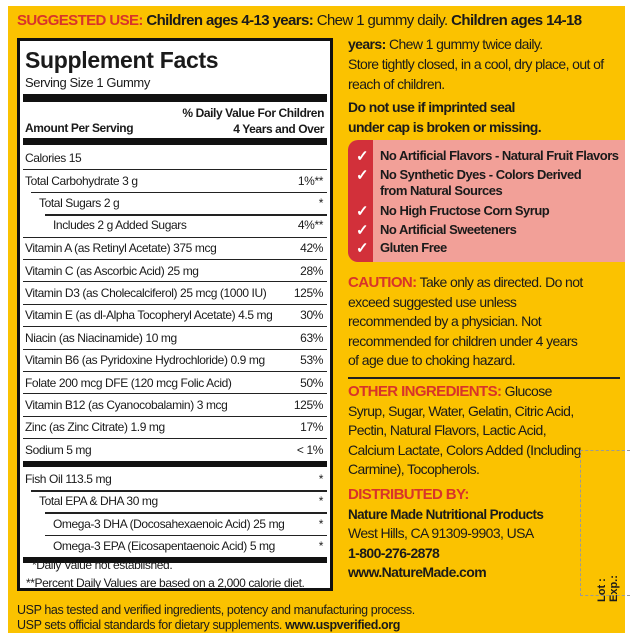 The height and width of the screenshot is (640, 640). Describe the element at coordinates (87, 82) in the screenshot. I see `serving-size: Serving Size 1 Gummy` at that location.